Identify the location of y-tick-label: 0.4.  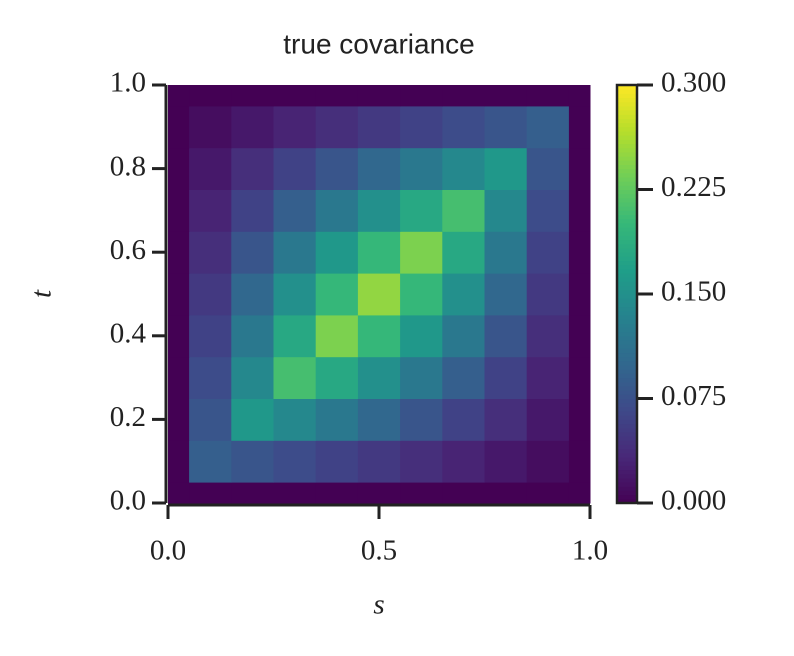
(128, 333).